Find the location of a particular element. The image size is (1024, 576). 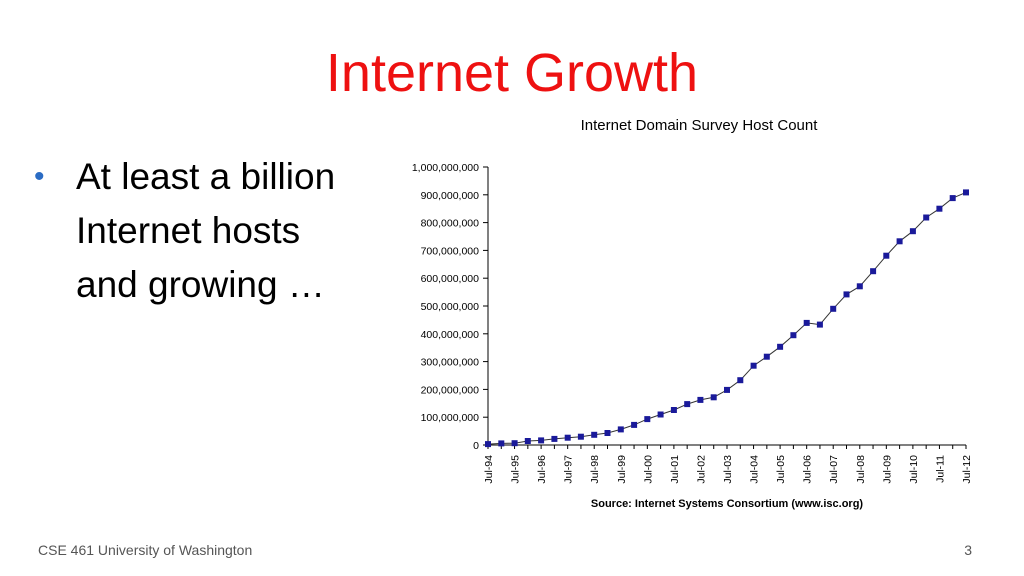

x-tick-label: Jul-10 is located at coordinates (914, 469).